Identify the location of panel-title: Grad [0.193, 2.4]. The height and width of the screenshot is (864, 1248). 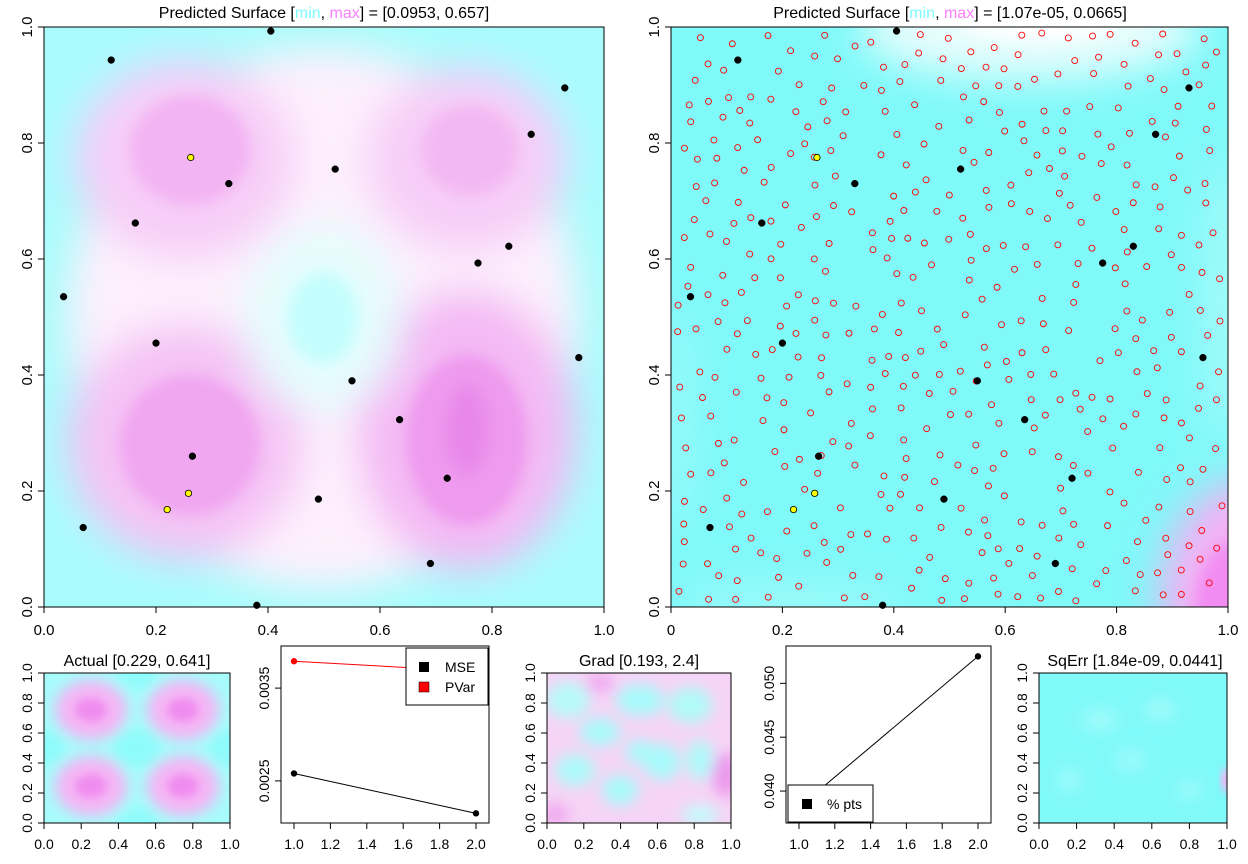
(639, 661).